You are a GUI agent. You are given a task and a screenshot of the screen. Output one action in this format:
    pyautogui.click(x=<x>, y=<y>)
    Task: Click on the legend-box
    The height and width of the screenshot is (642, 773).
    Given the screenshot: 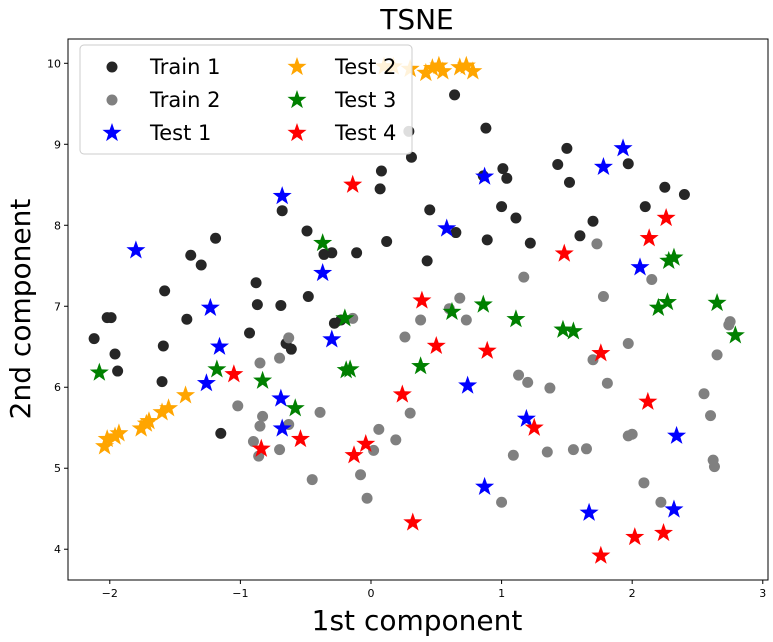 What is the action you would take?
    pyautogui.click(x=246, y=99)
    